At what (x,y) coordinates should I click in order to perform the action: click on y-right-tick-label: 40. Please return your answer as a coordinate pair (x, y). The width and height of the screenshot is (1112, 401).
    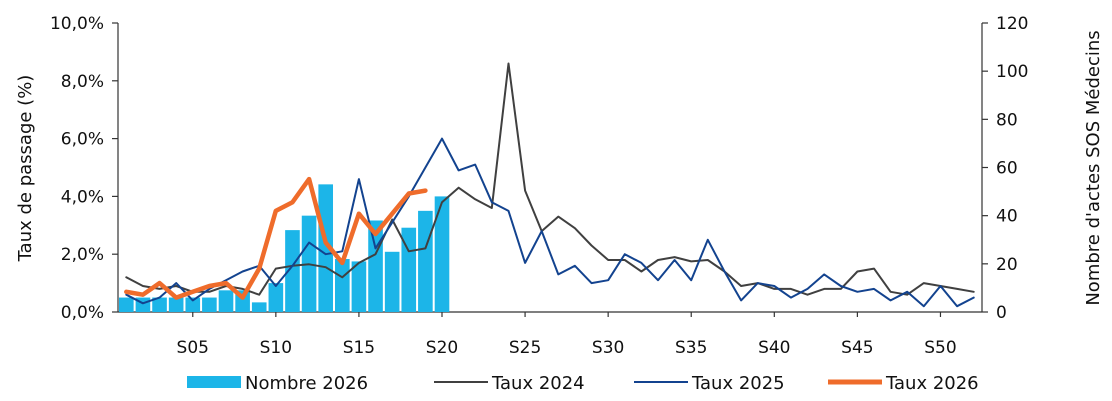
    Looking at the image, I should click on (1007, 217).